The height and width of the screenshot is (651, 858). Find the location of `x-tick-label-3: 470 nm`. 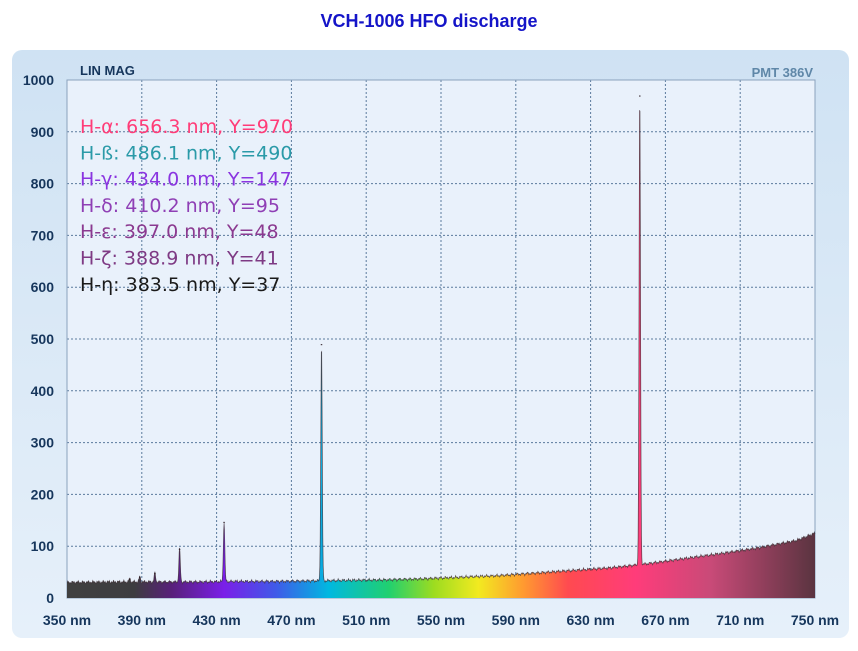

x-tick-label-3: 470 nm is located at coordinates (291, 620).